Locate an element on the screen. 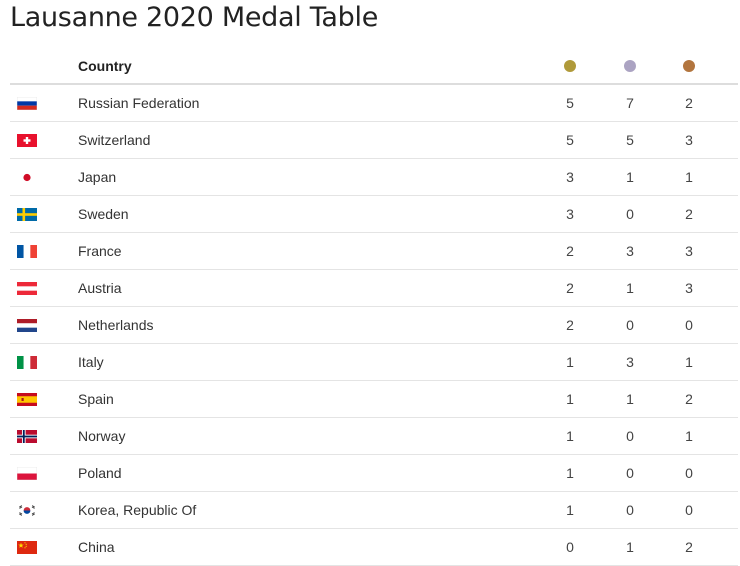 This screenshot has width=740, height=566. sweden-flag-icon is located at coordinates (27, 214).